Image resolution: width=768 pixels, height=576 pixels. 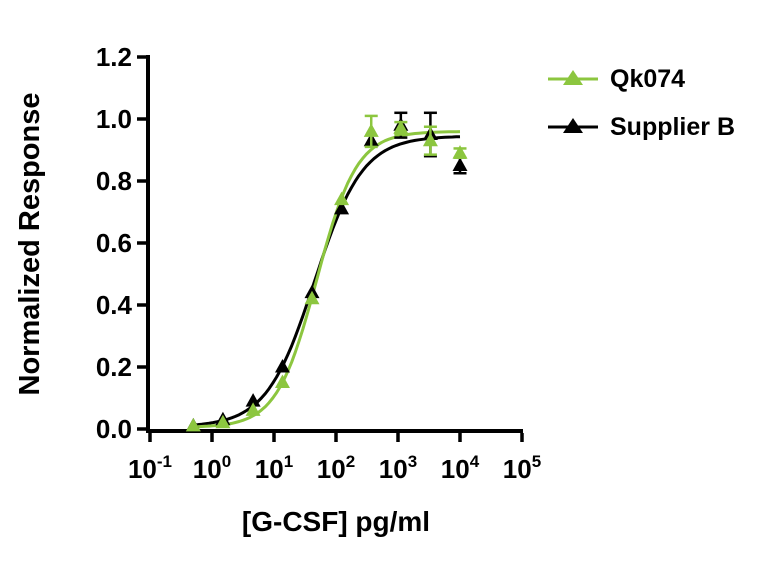 I want to click on legend-label: Qk074, so click(x=648, y=78).